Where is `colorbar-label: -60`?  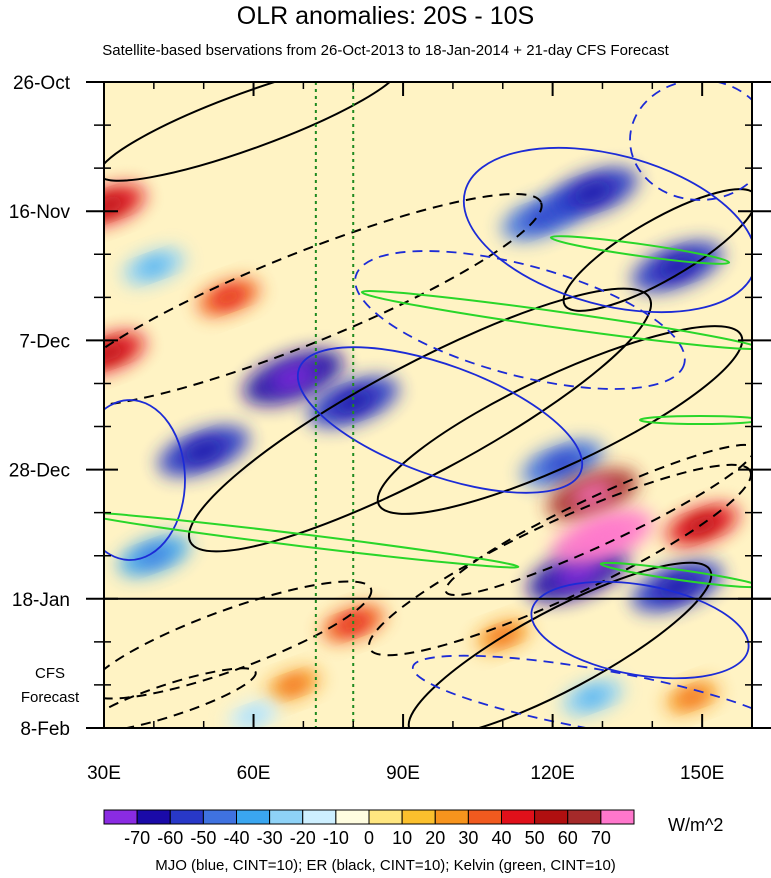 colorbar-label: -60 is located at coordinates (170, 838).